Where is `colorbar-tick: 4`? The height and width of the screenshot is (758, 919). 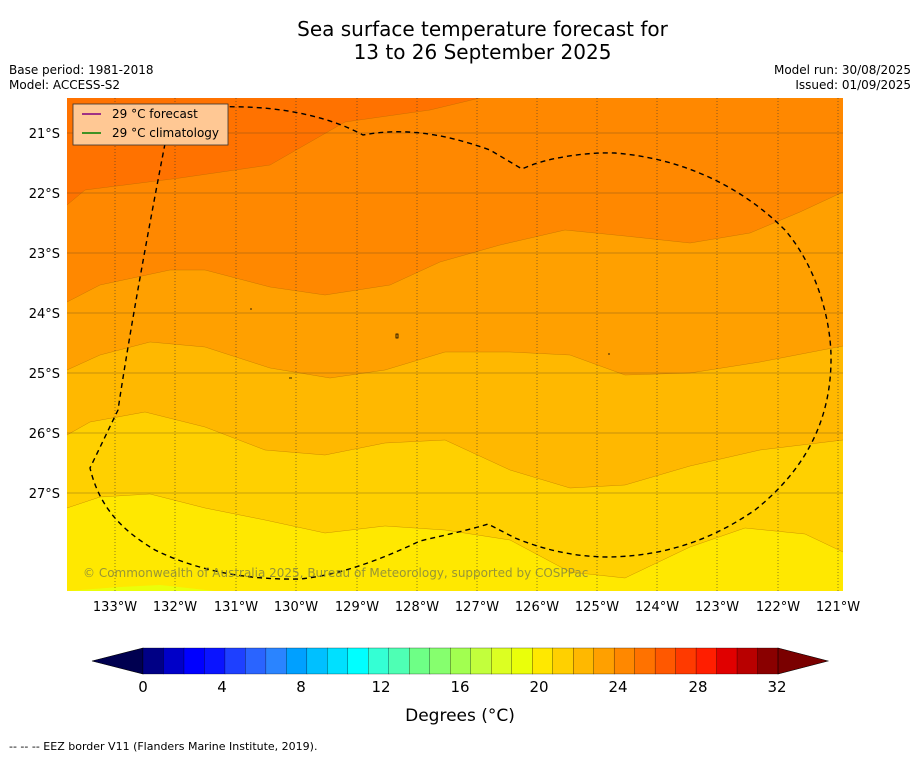 colorbar-tick: 4 is located at coordinates (222, 687).